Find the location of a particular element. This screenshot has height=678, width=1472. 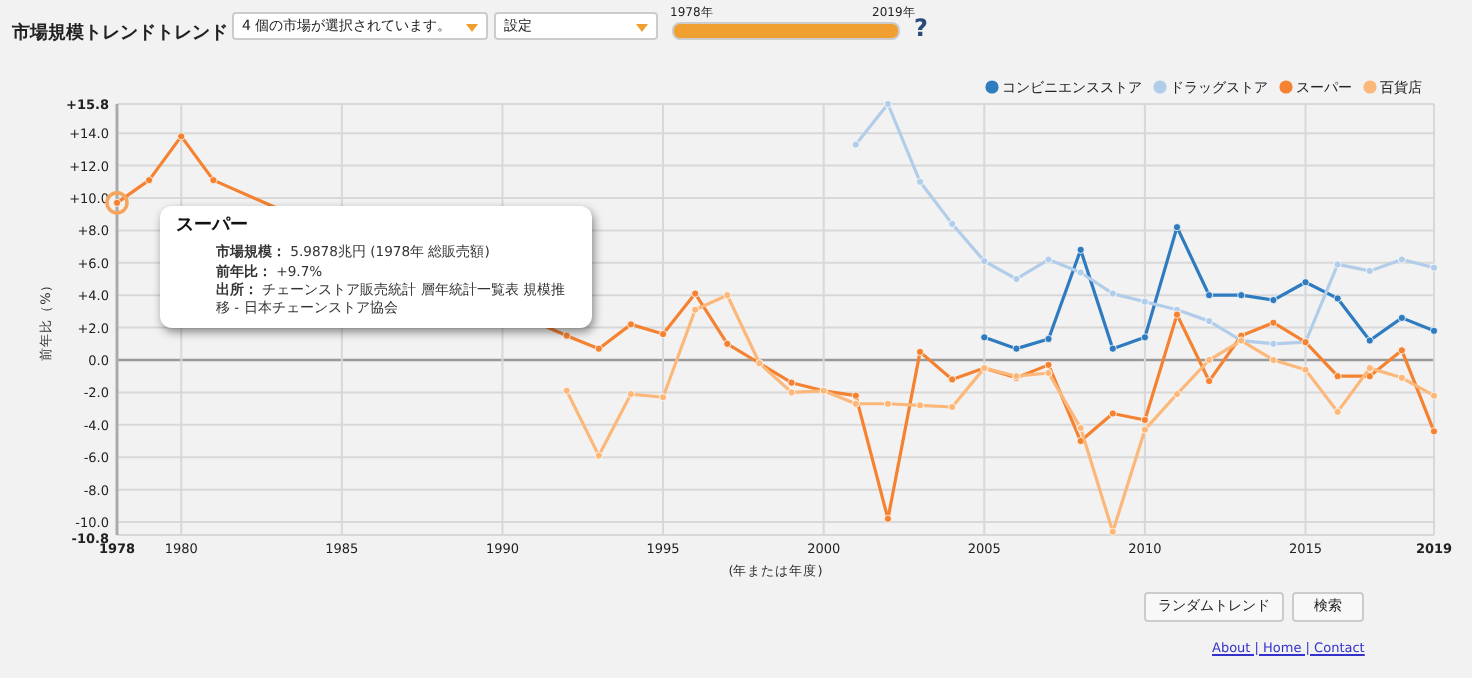

annotation: スーパー is located at coordinates (213, 227).